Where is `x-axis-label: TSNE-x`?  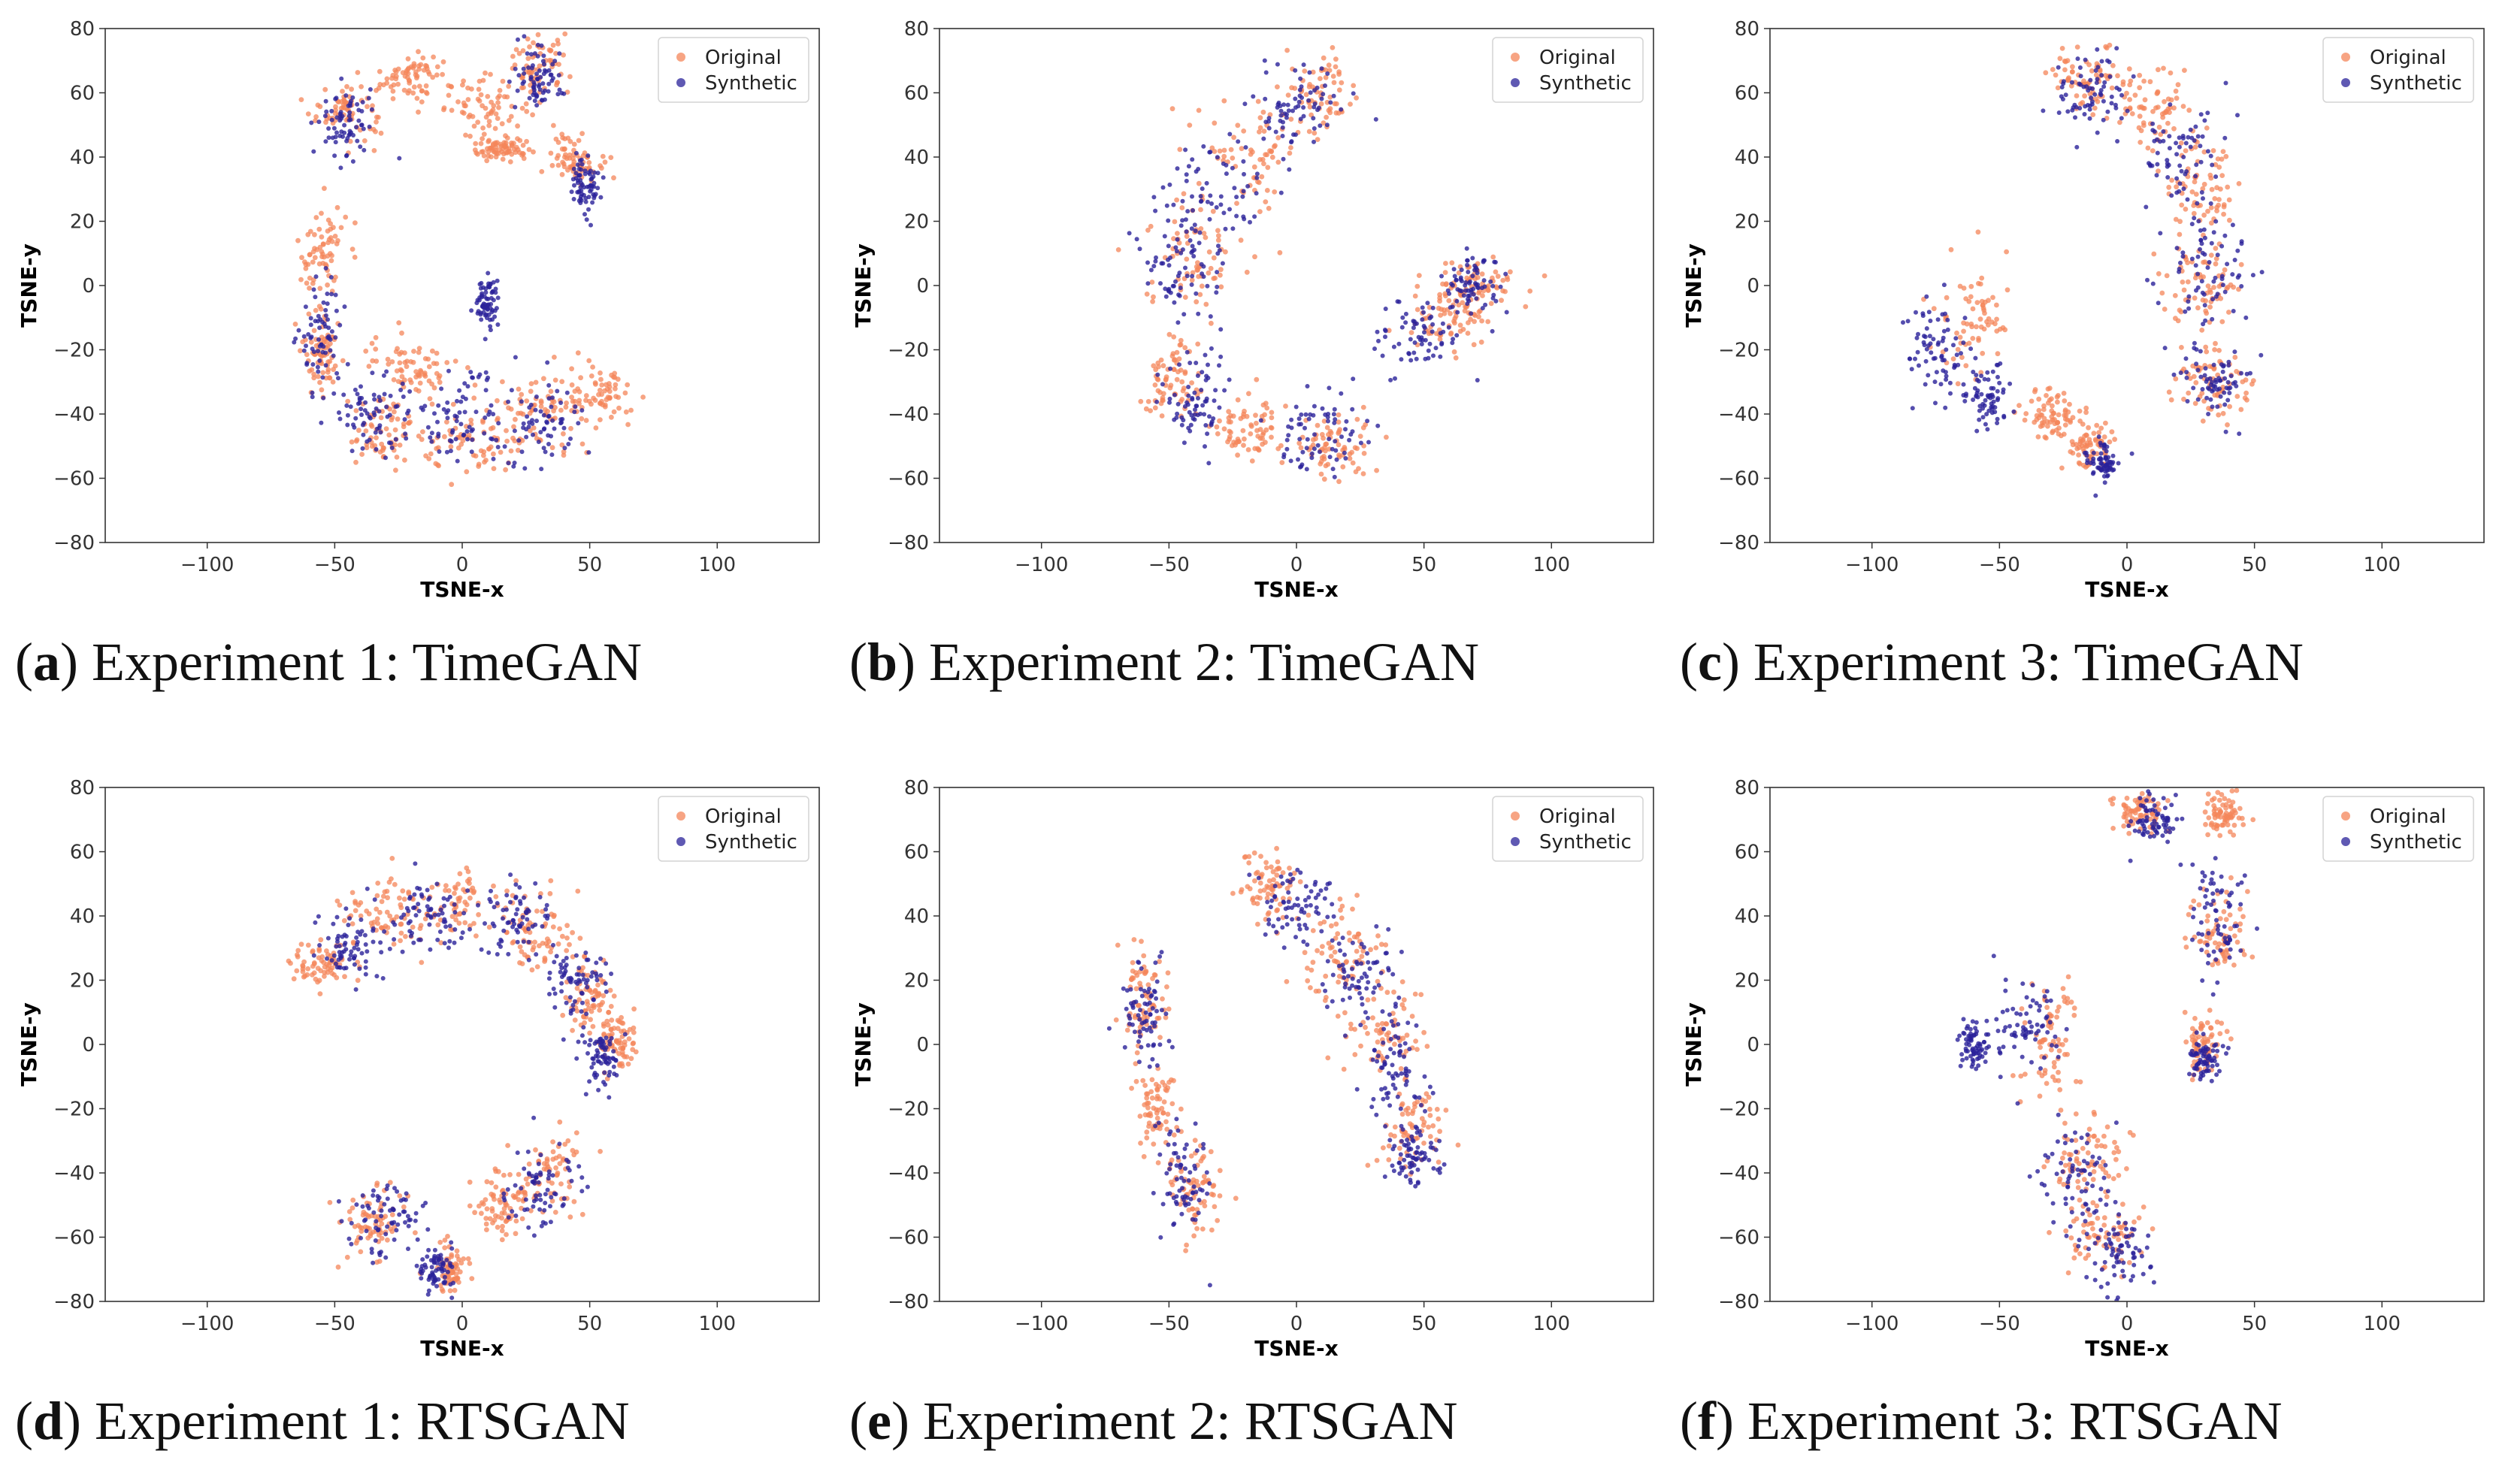
x-axis-label: TSNE-x is located at coordinates (1297, 590).